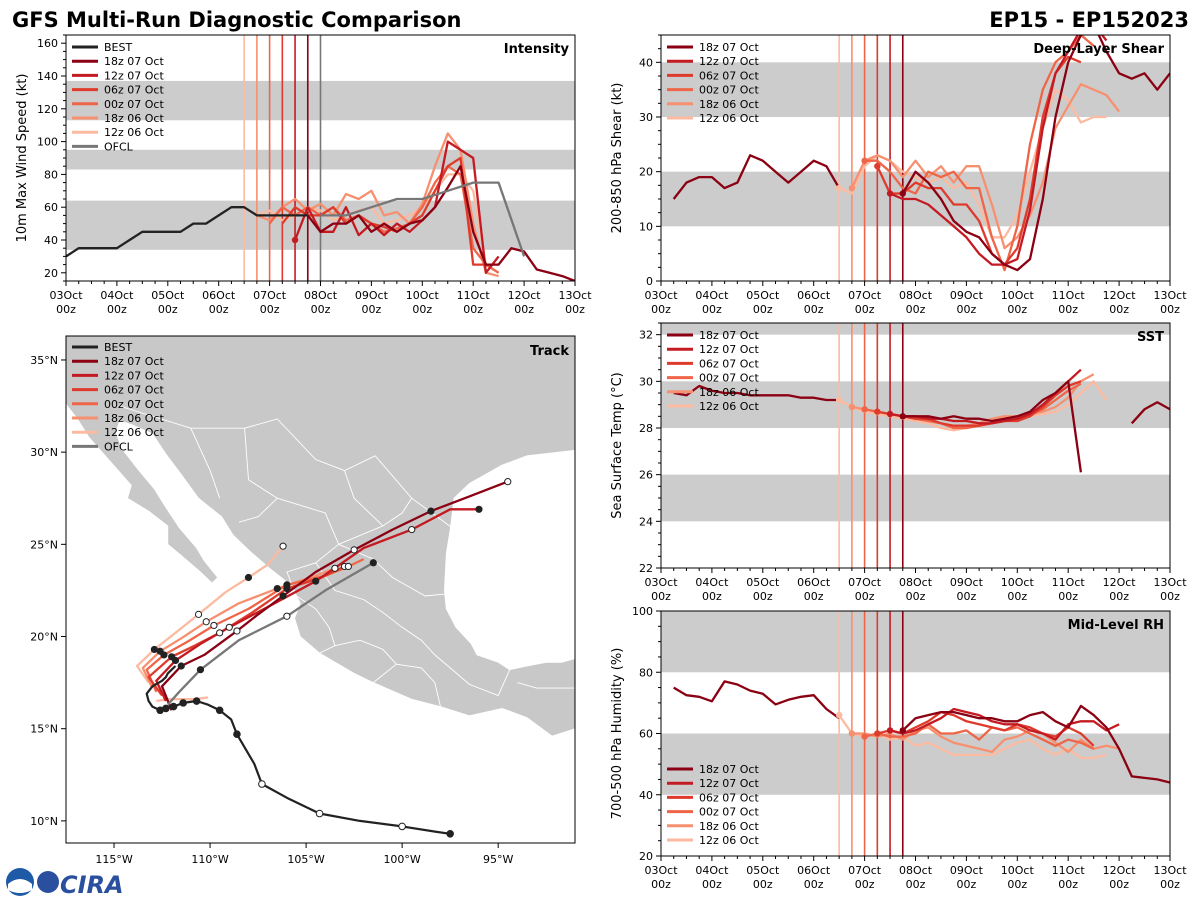  I want to click on track-legend-label: 18z 06 Oct, so click(134, 418).